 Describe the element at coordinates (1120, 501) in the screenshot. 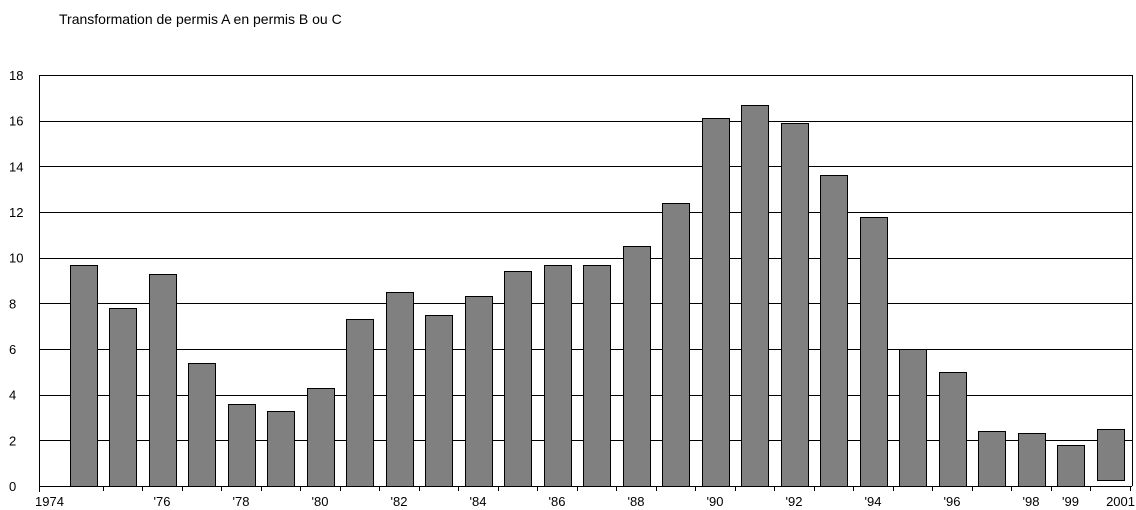

I see `x-tick-label: 2001` at that location.